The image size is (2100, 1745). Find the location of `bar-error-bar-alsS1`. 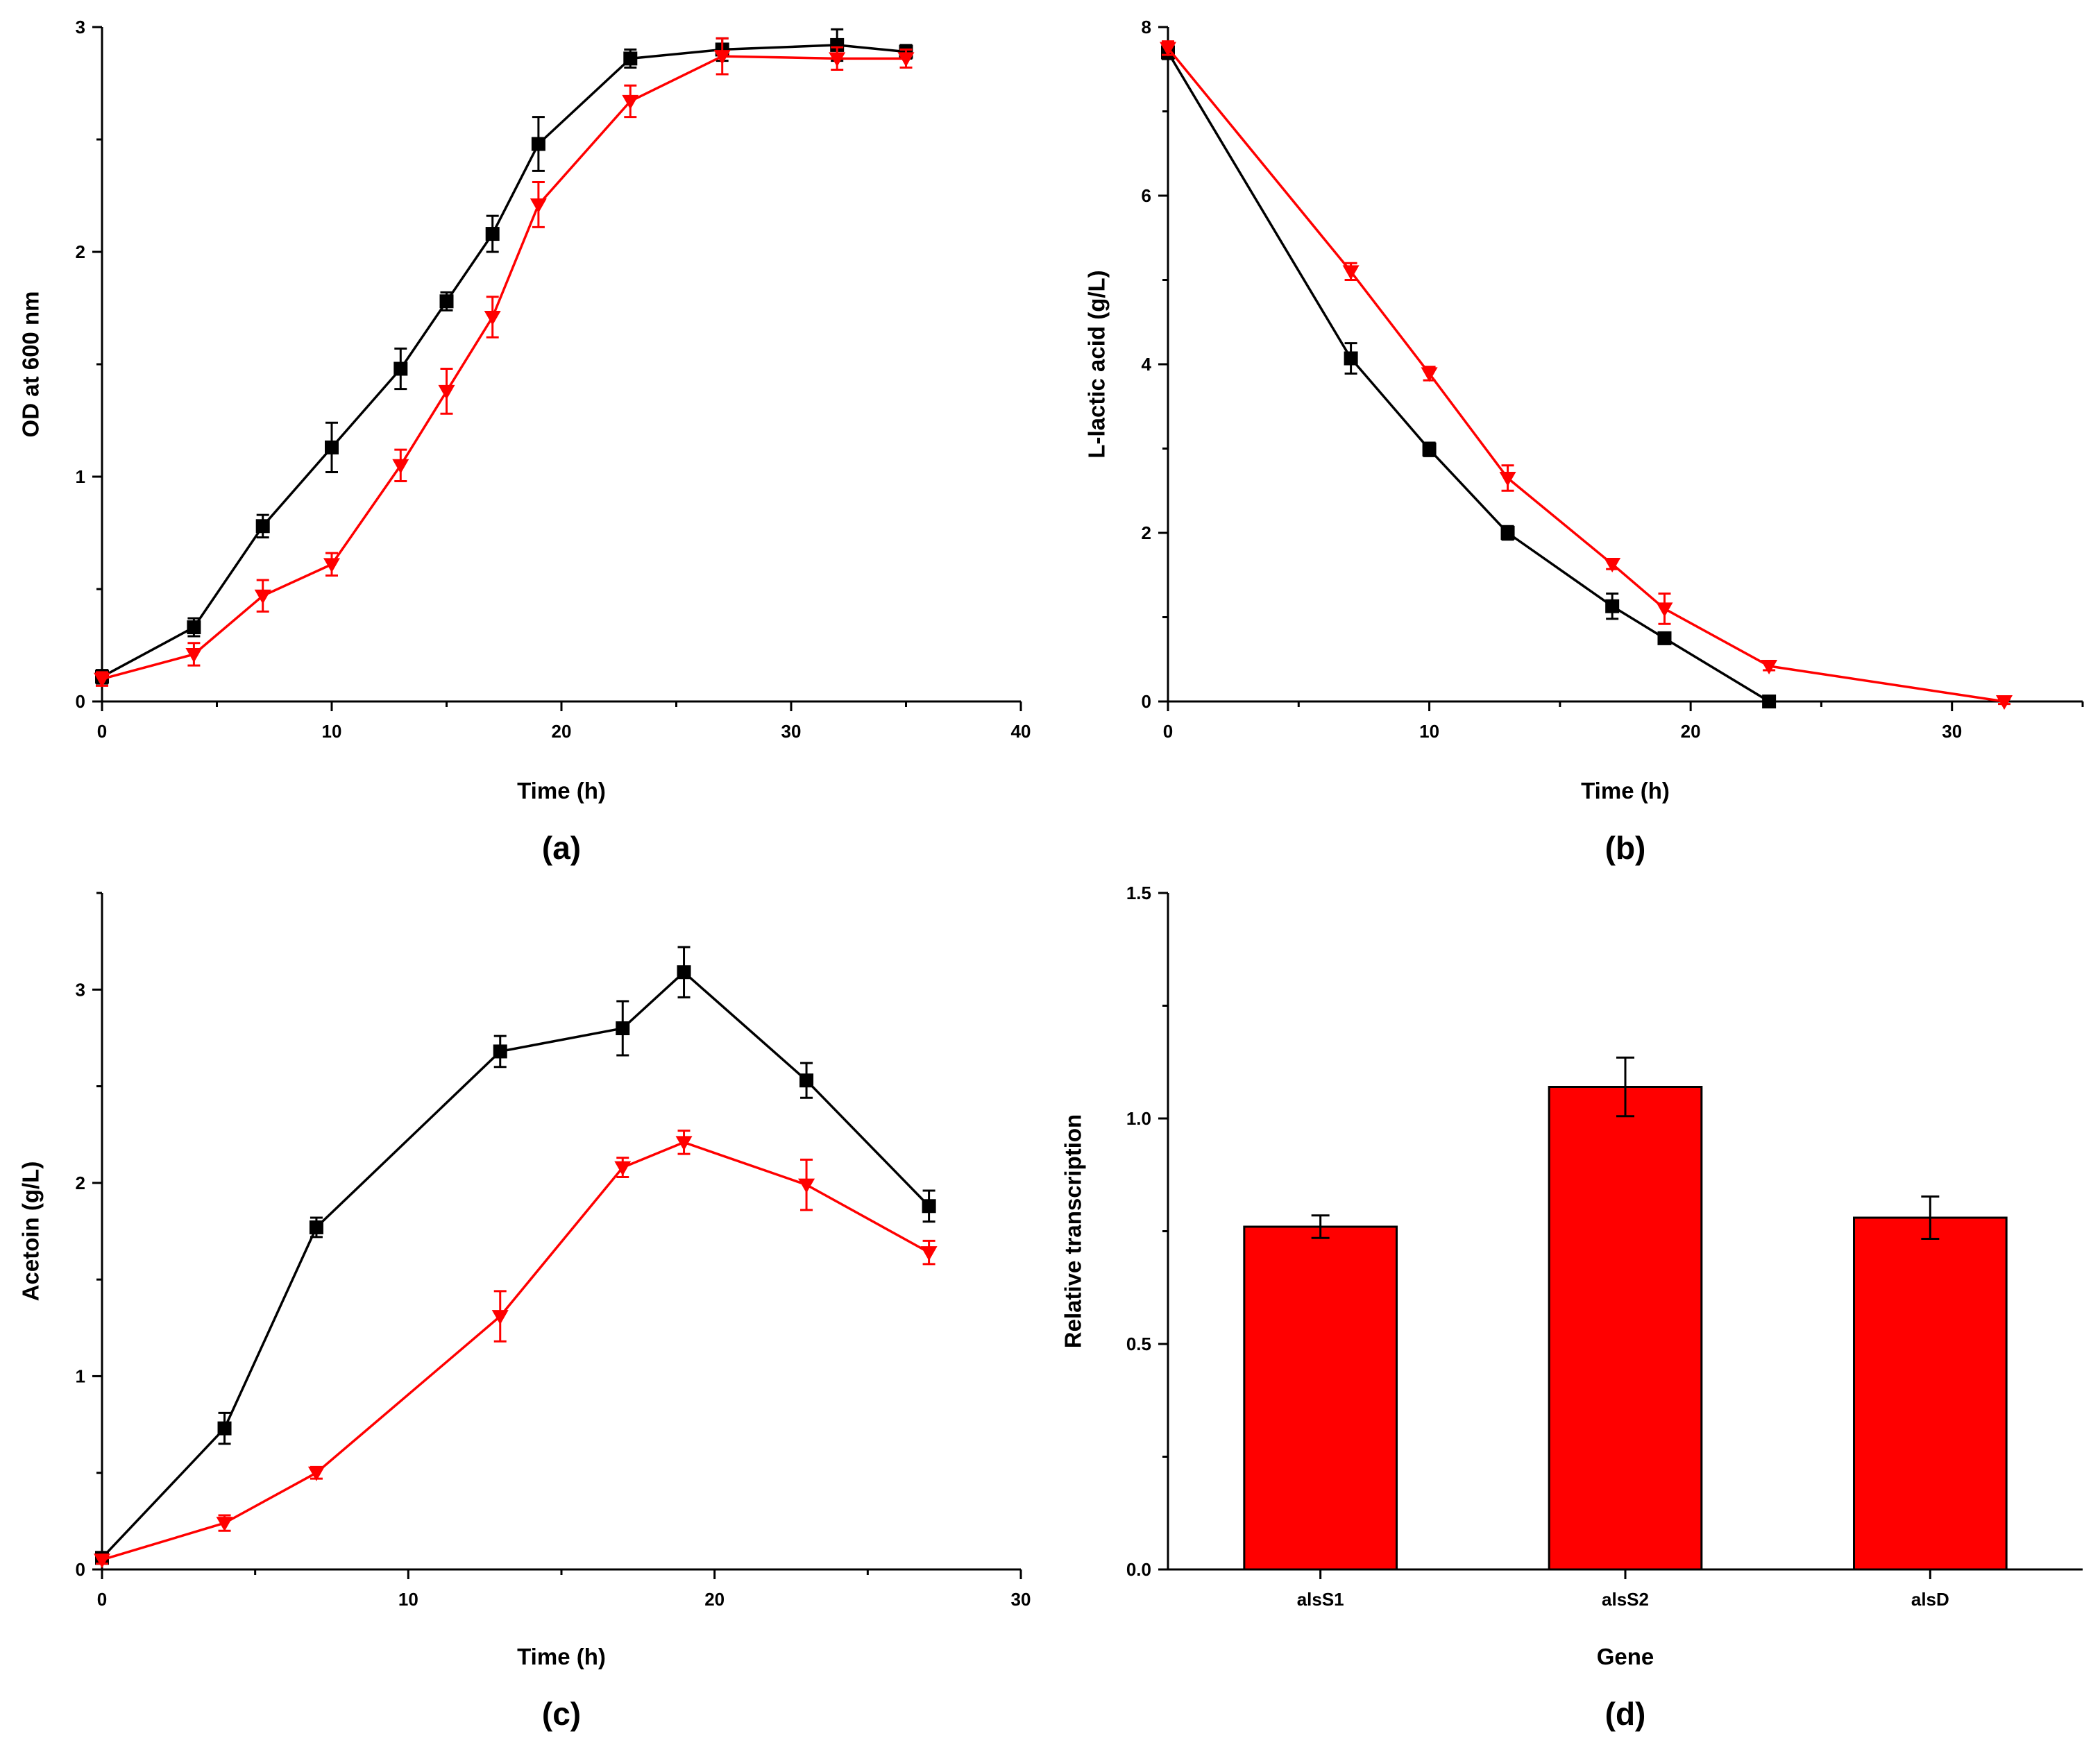

bar-error-bar-alsS1 is located at coordinates (1320, 1226).